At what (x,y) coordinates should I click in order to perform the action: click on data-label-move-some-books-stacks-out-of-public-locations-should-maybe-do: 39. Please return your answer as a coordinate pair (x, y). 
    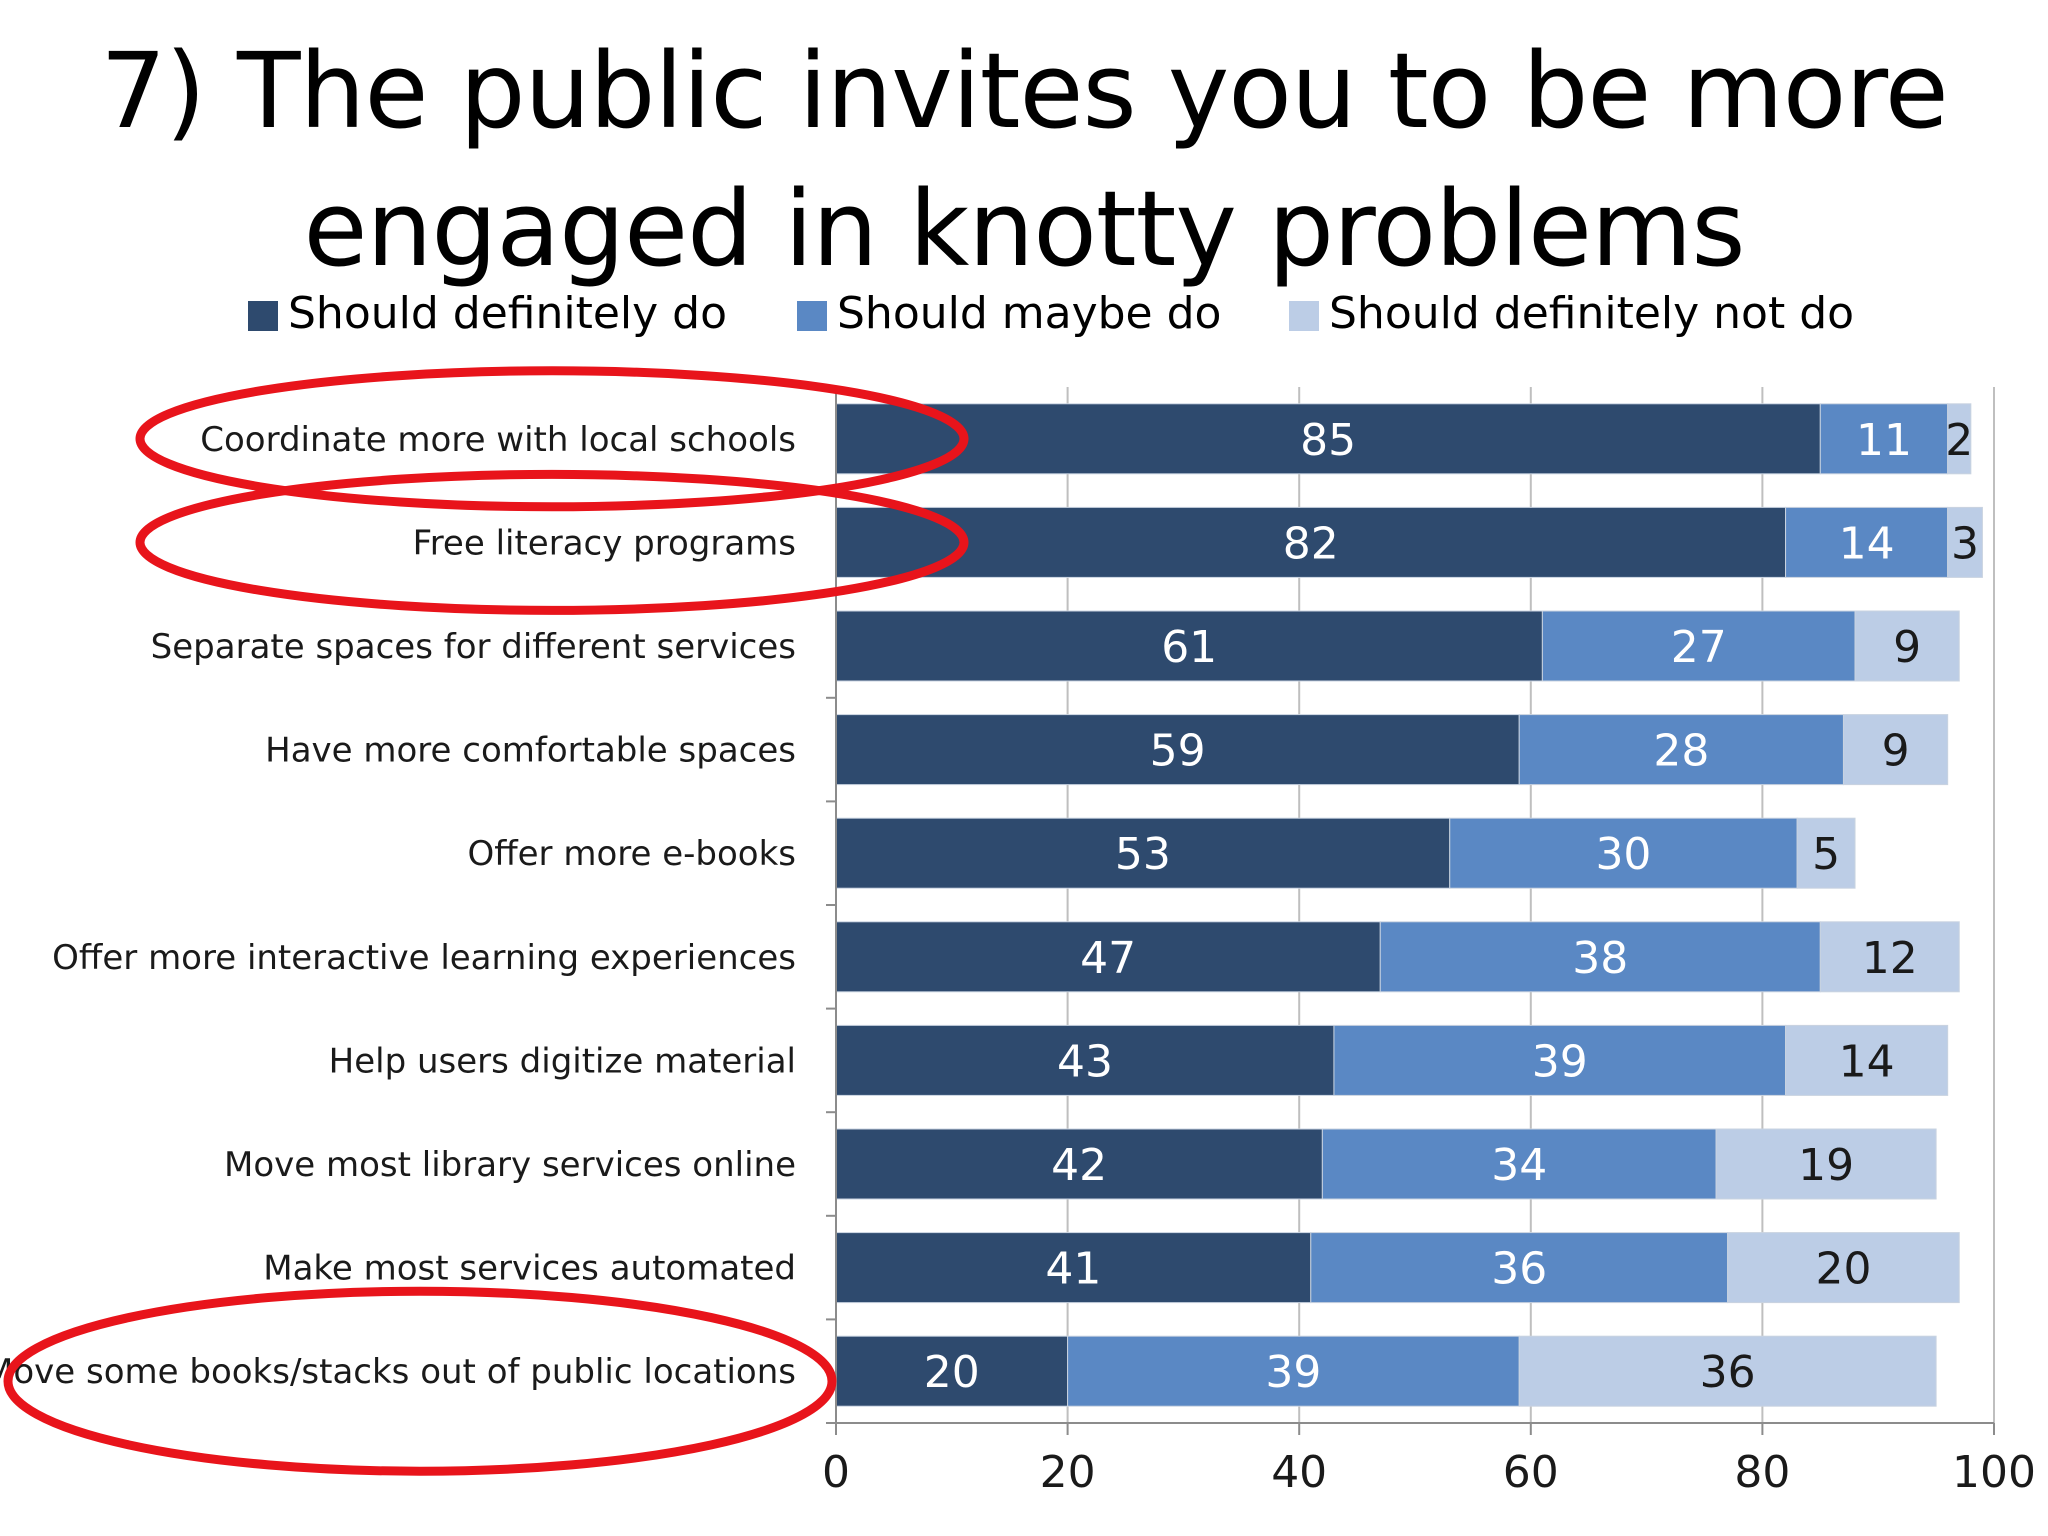
    Looking at the image, I should click on (1293, 1372).